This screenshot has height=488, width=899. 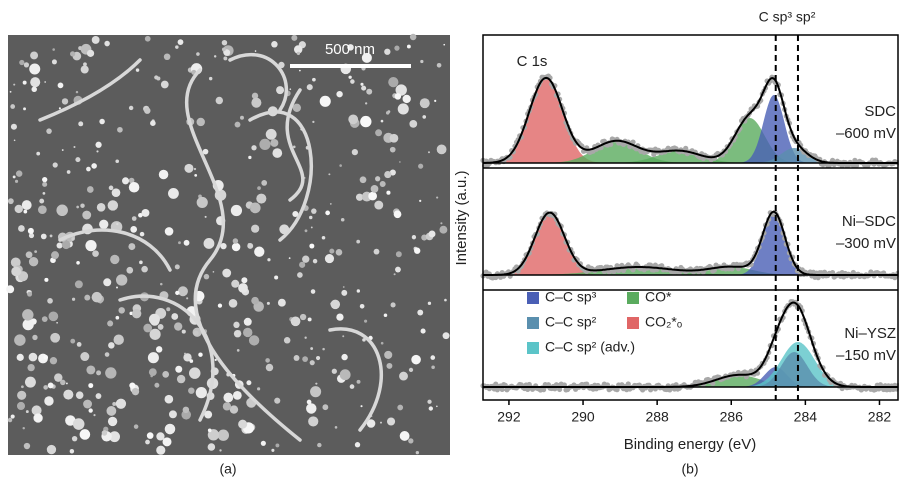 I want to click on panel-label: (b), so click(x=689, y=469).